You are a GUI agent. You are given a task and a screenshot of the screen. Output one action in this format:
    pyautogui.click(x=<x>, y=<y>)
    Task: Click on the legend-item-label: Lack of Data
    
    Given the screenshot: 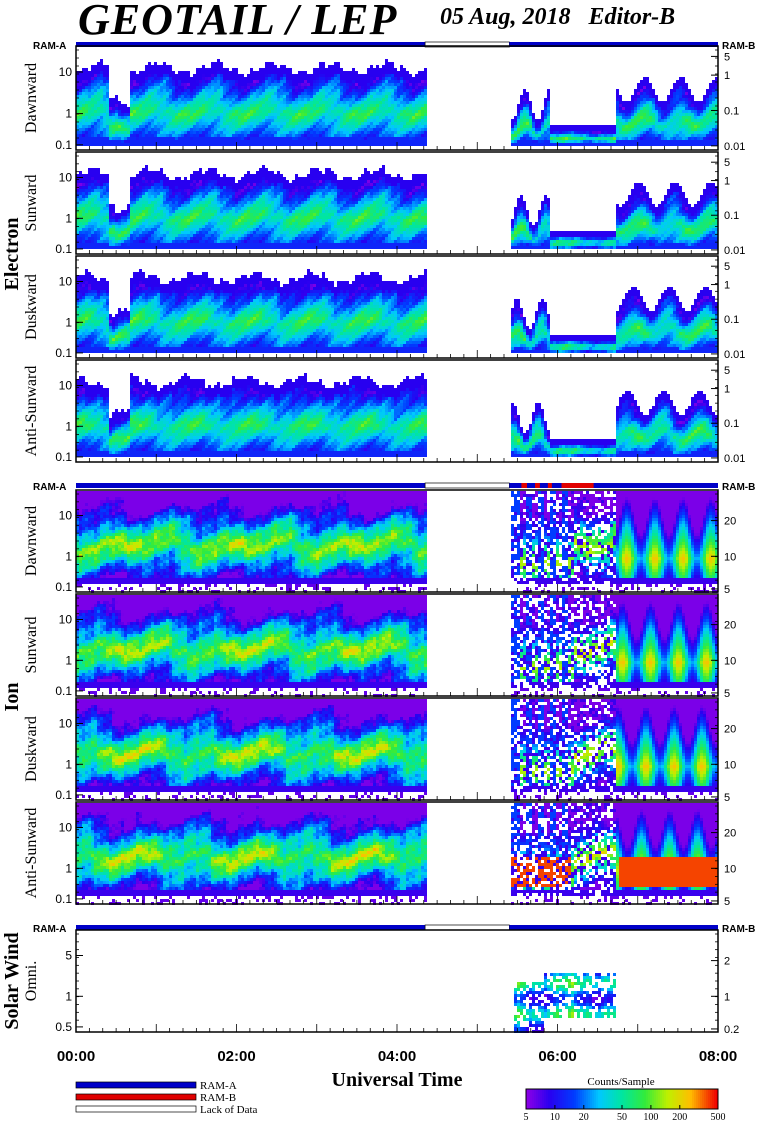 What is the action you would take?
    pyautogui.click(x=229, y=1110)
    